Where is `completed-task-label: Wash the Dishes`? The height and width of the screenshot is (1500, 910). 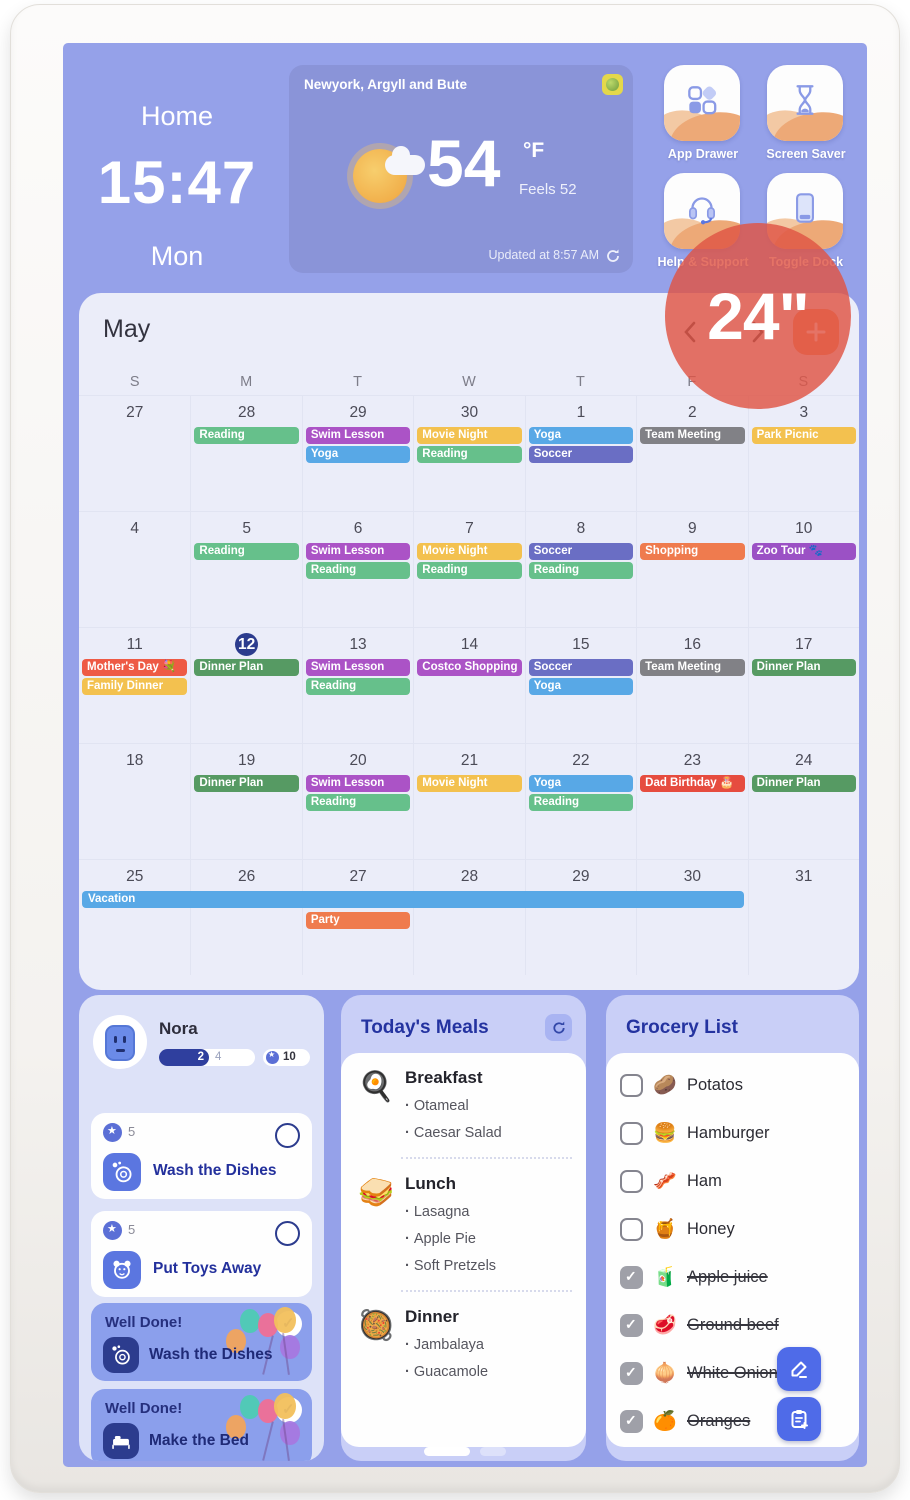 completed-task-label: Wash the Dishes is located at coordinates (211, 1354).